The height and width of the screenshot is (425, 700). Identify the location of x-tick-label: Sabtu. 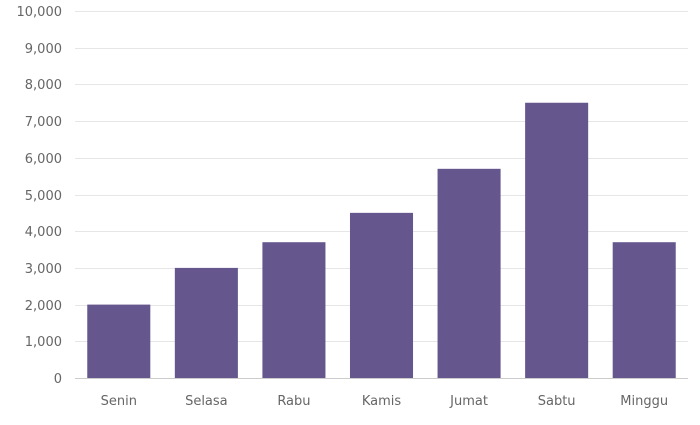
(557, 401).